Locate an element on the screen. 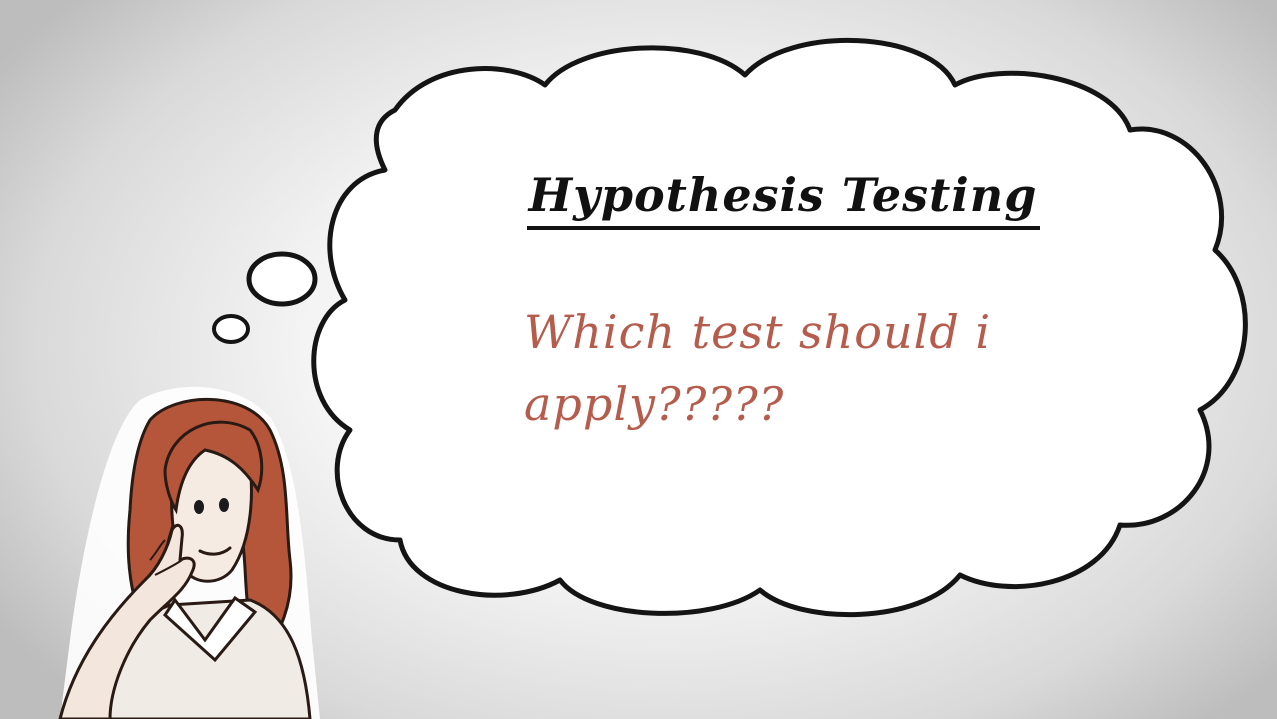  bubble-title: Hypothesis Testing is located at coordinates (783, 195).